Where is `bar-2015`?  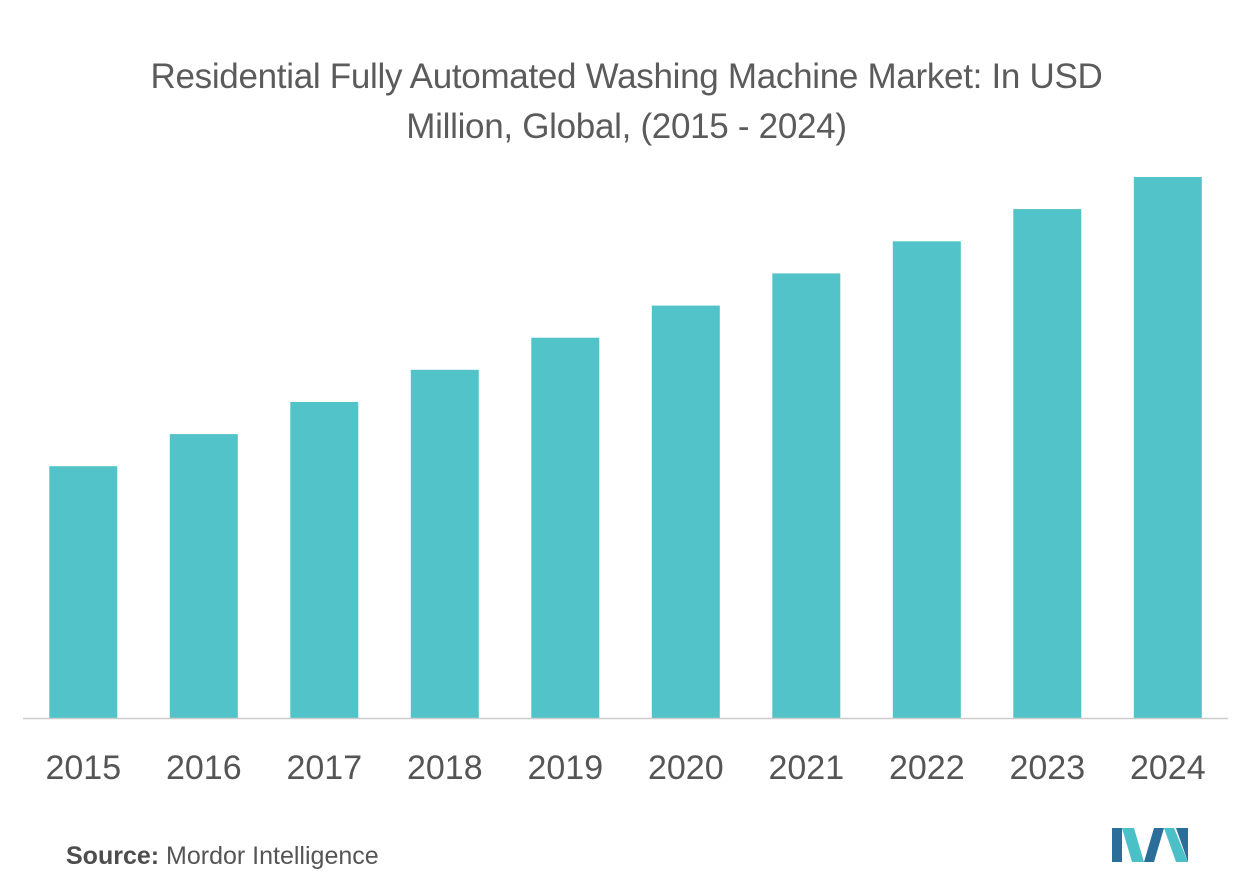 bar-2015 is located at coordinates (83, 592).